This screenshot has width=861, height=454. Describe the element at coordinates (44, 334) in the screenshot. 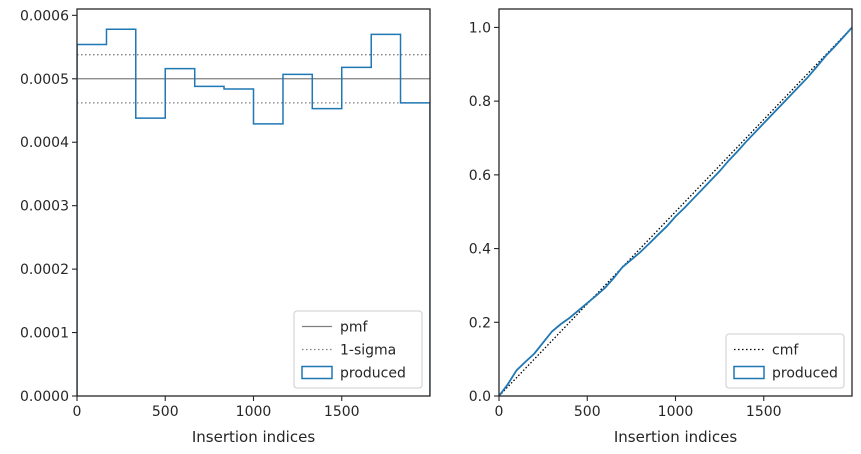

I see `y-tick-label: 0.0001` at that location.